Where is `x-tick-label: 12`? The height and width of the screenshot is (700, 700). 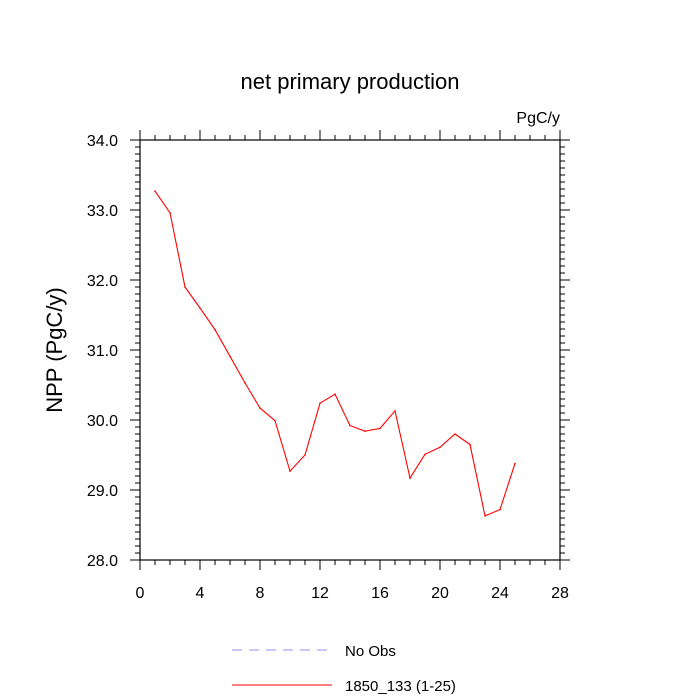
x-tick-label: 12 is located at coordinates (320, 593).